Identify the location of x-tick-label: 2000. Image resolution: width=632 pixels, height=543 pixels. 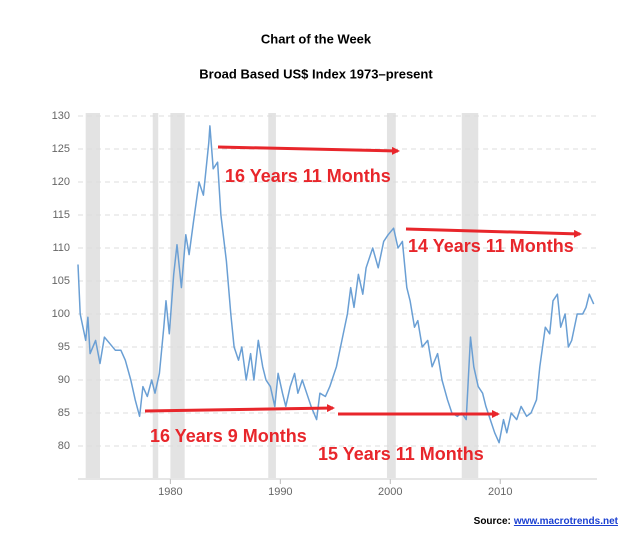
(390, 492).